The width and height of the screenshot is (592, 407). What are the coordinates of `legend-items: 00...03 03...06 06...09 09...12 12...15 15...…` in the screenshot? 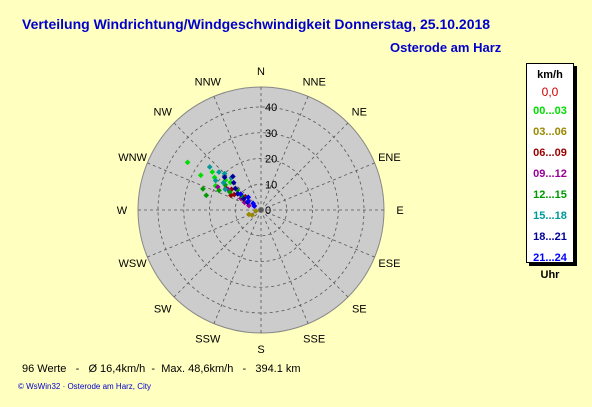 It's located at (550, 185).